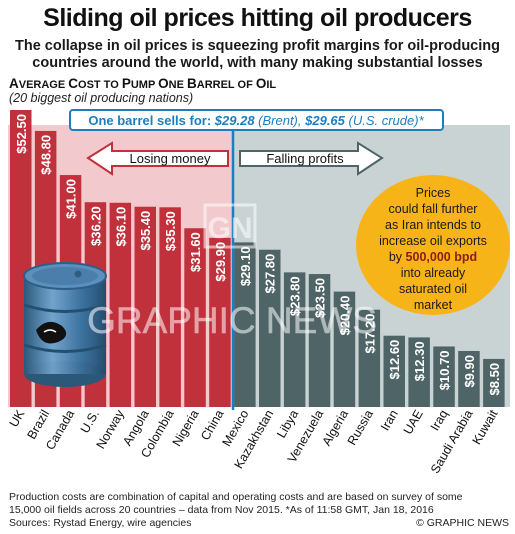 This screenshot has width=515, height=534. What do you see at coordinates (43, 85) in the screenshot?
I see `chart-title-part: VERAGE` at bounding box center [43, 85].